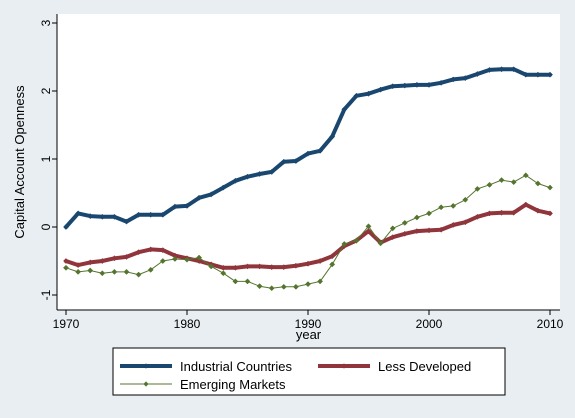 The width and height of the screenshot is (575, 418). I want to click on legend-item-emerging-markets: Emerging Markets, so click(203, 384).